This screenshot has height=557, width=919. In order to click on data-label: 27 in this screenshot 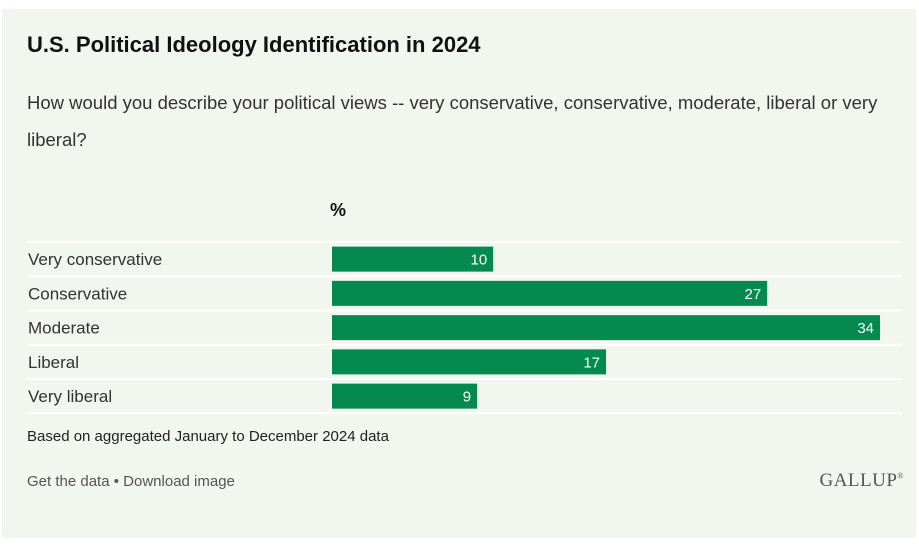, I will do `click(752, 294)`.